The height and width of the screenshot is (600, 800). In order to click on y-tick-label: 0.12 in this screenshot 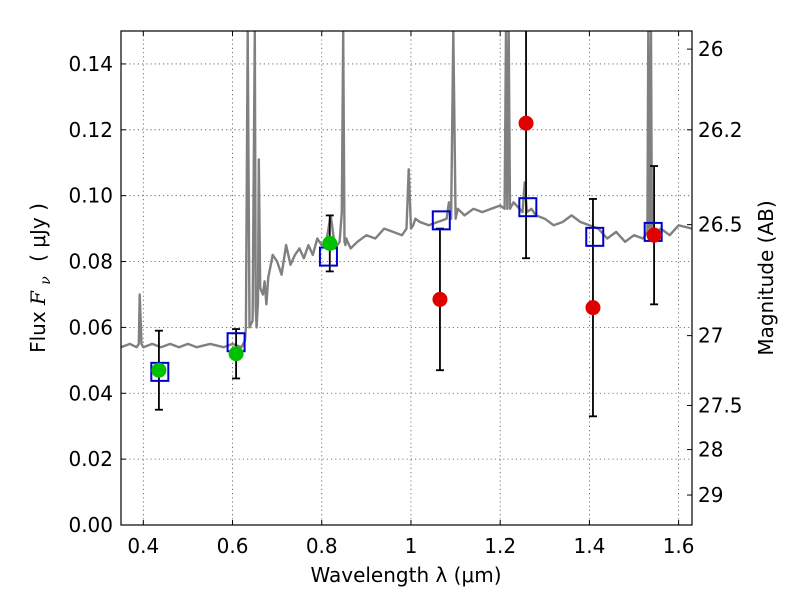, I will do `click(90, 130)`.